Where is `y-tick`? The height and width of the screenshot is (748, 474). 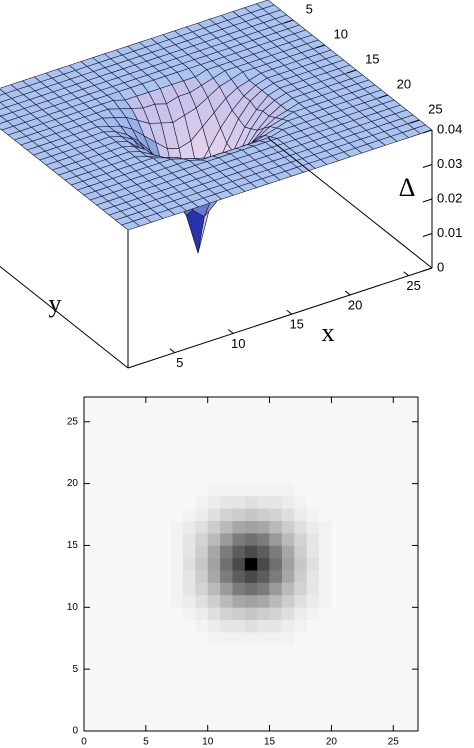
y-tick is located at coordinates (320, 46).